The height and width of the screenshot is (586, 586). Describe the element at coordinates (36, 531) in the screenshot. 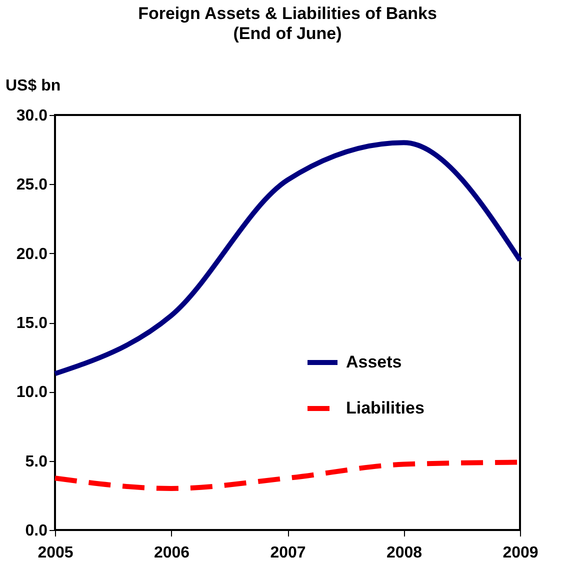

I see `y-tick-label: 0.0` at that location.